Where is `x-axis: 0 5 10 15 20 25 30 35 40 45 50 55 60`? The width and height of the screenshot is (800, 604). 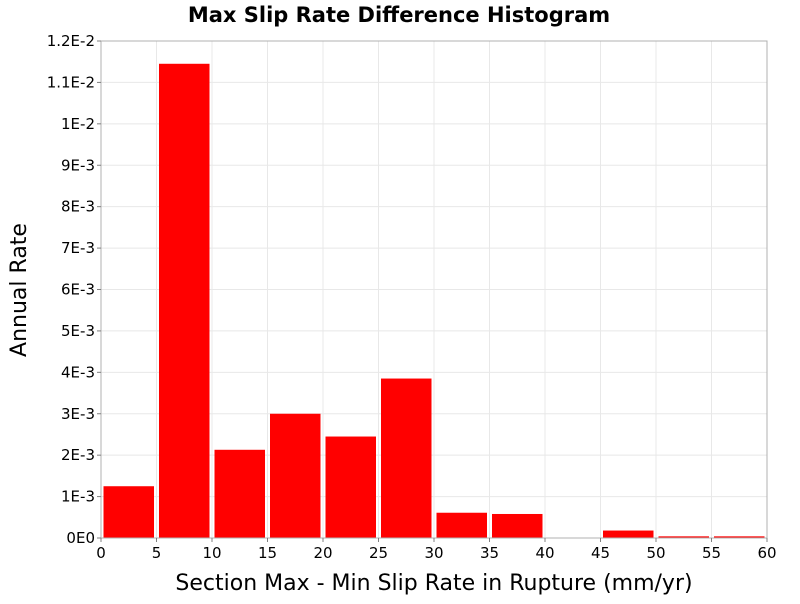
x-axis: 0 5 10 15 20 25 30 35 40 45 50 55 60 is located at coordinates (436, 550).